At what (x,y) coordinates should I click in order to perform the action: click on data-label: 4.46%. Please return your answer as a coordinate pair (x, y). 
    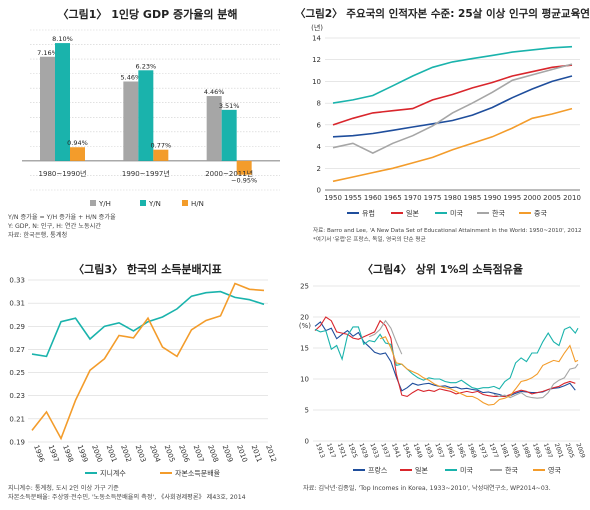
    Looking at the image, I should click on (214, 92).